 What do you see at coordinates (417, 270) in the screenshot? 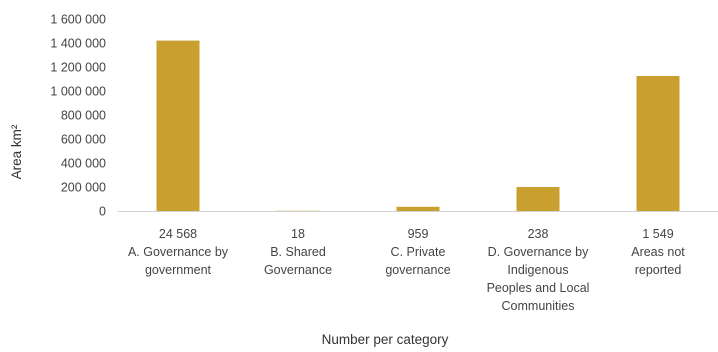
I see `category-name-label: governance` at bounding box center [417, 270].